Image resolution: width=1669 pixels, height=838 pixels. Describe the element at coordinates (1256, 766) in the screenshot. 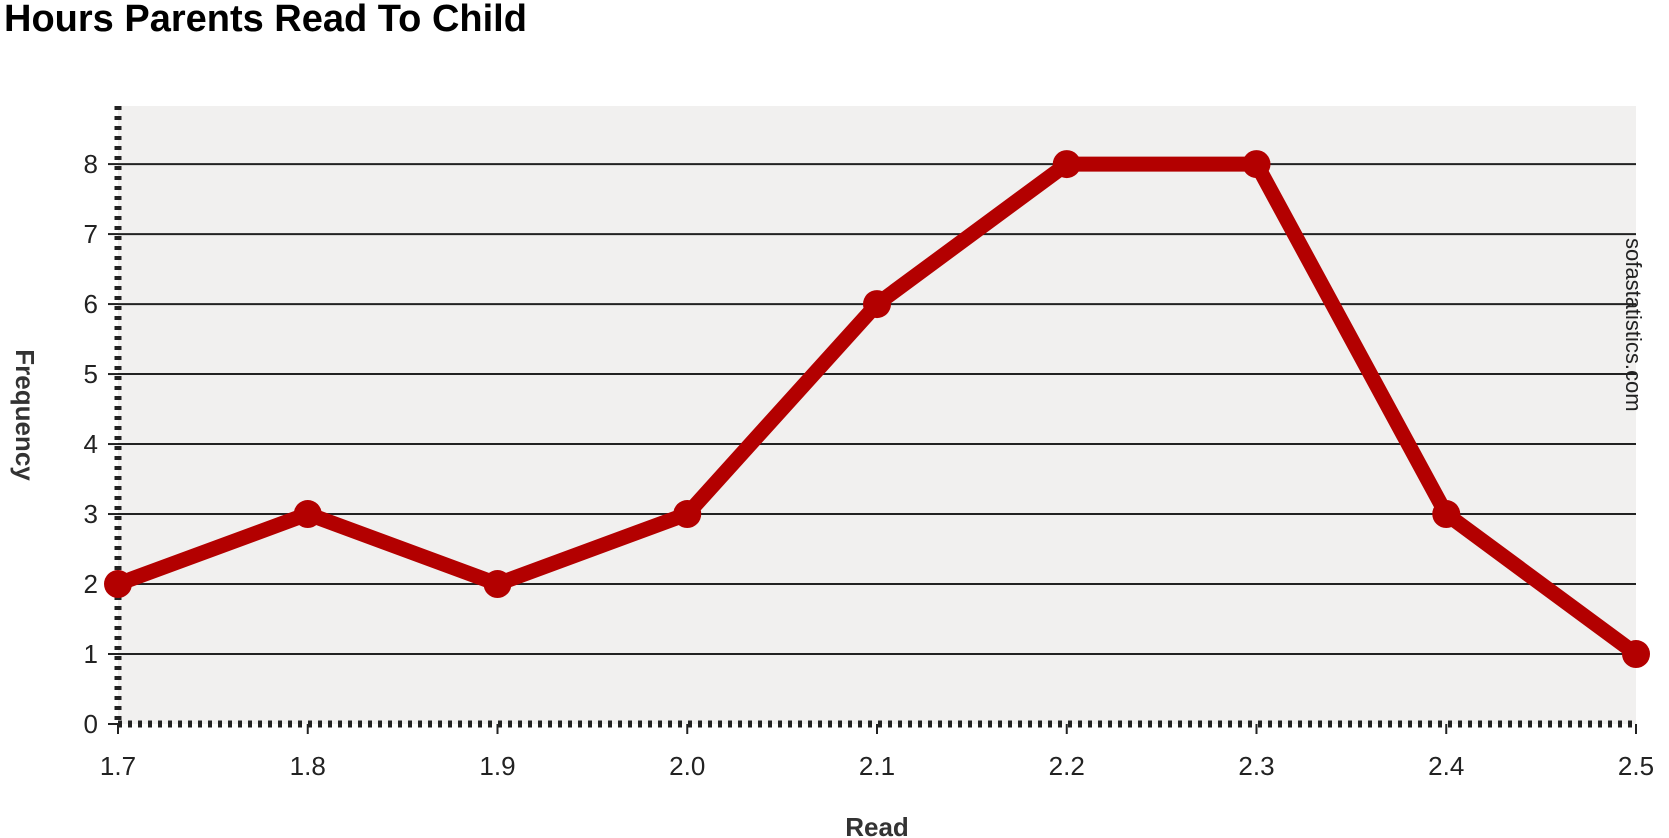

I see `x-tick-label: 2.3` at that location.